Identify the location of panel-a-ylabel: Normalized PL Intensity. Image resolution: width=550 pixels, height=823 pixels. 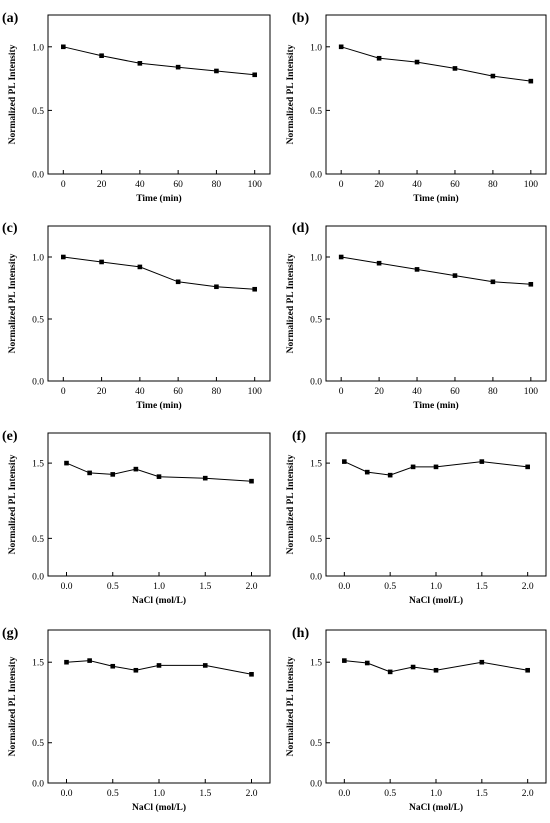
(13, 94).